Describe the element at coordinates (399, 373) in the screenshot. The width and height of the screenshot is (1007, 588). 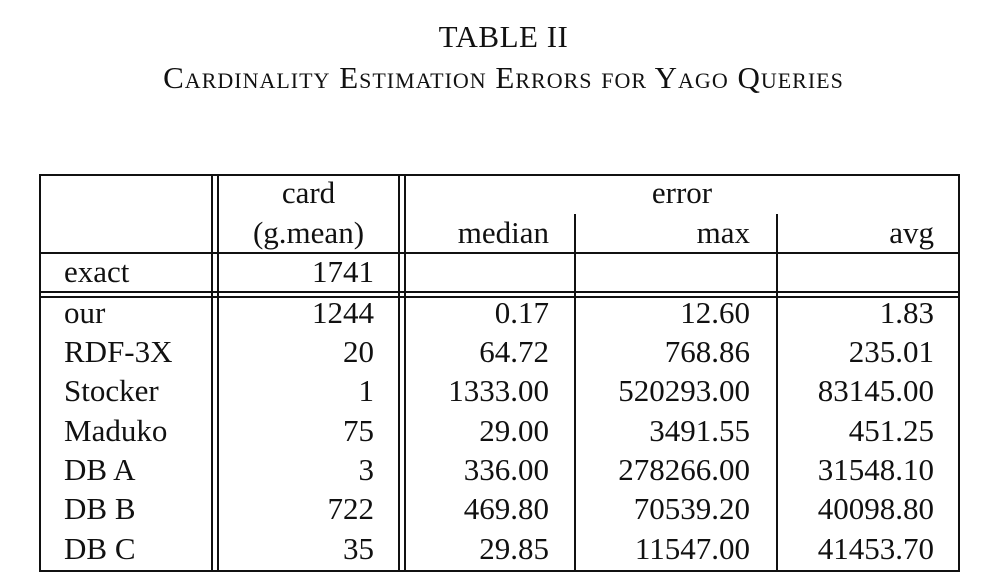
I see `double-rule-2a` at that location.